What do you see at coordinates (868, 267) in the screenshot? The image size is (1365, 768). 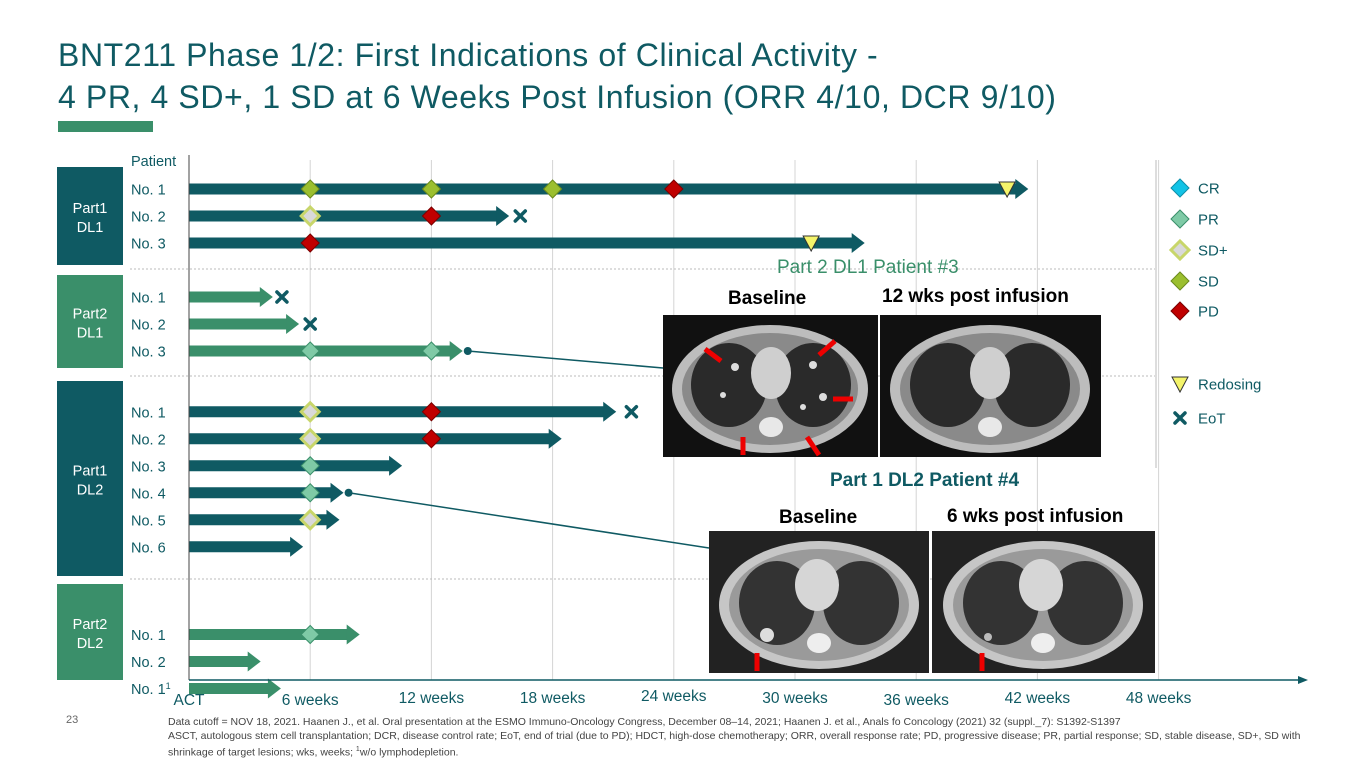 I see `ct-panel-title: Part 2 DL1 Patient #3` at bounding box center [868, 267].